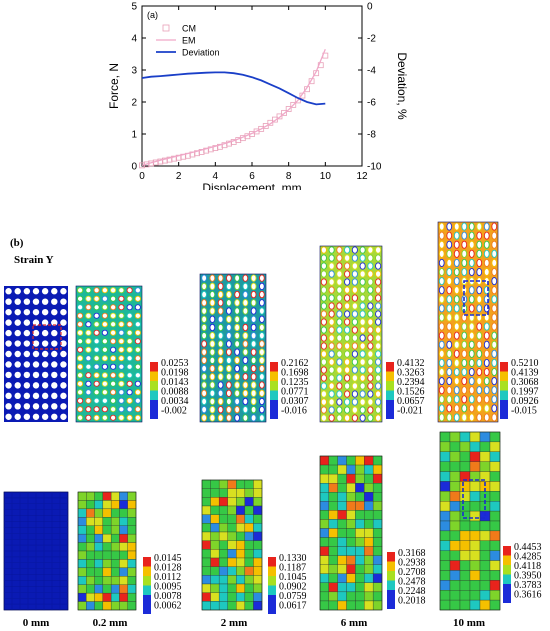 This screenshot has width=550, height=631. What do you see at coordinates (351, 533) in the screenshot?
I see `row2-6mm-field-border` at bounding box center [351, 533].